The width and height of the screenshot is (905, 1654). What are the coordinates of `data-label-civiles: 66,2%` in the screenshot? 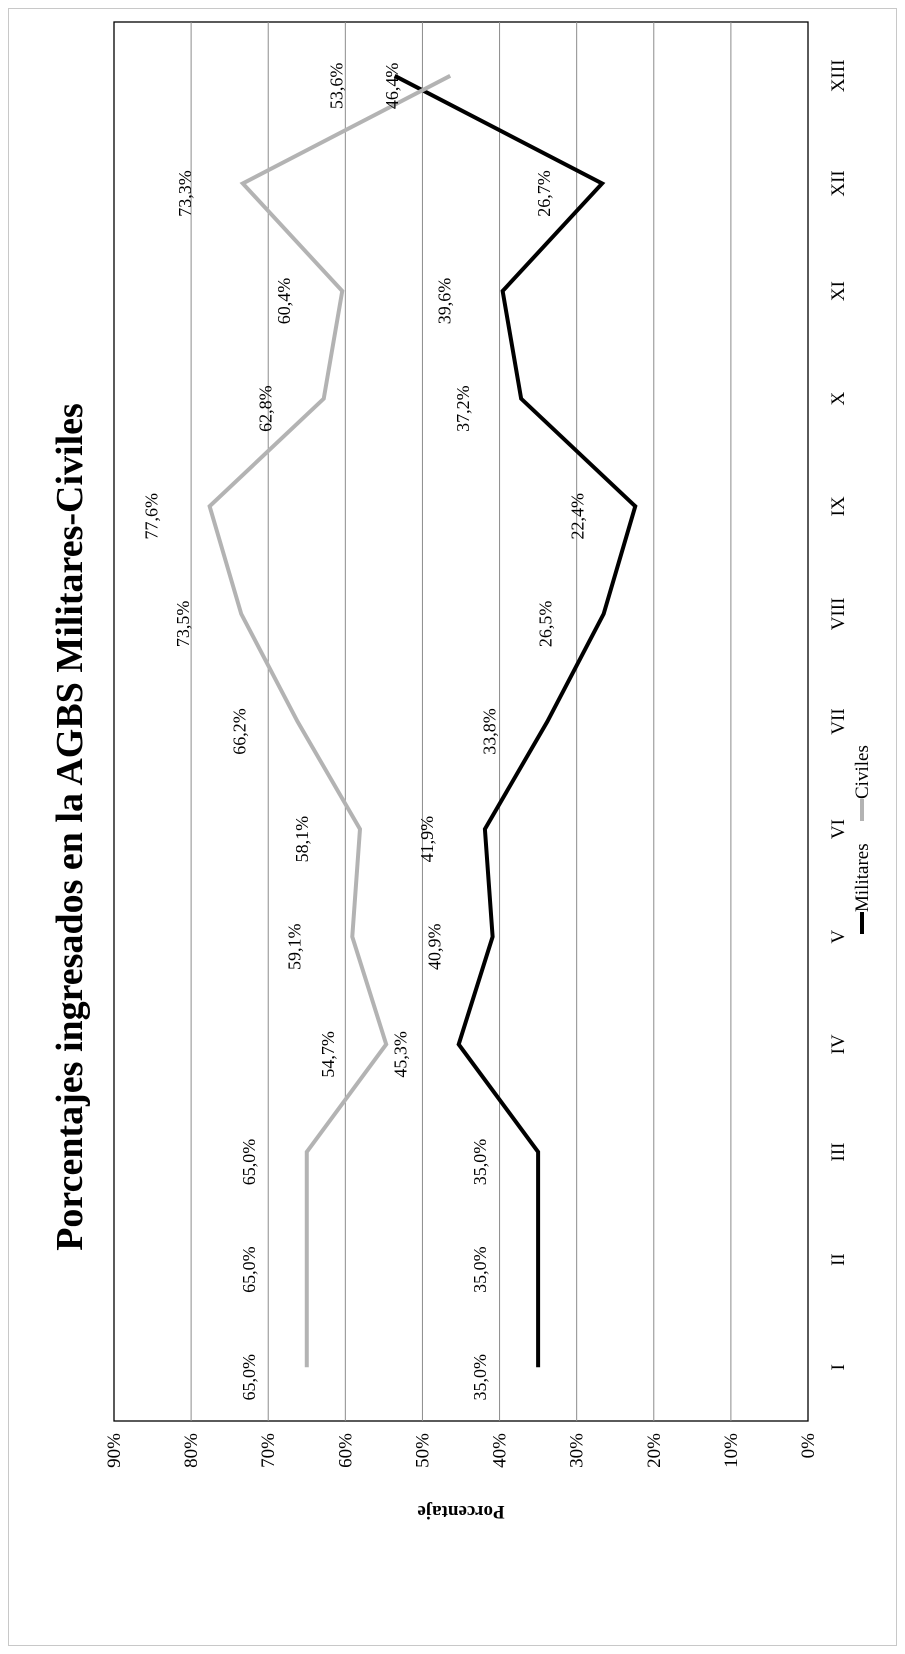 It's located at (240, 731).